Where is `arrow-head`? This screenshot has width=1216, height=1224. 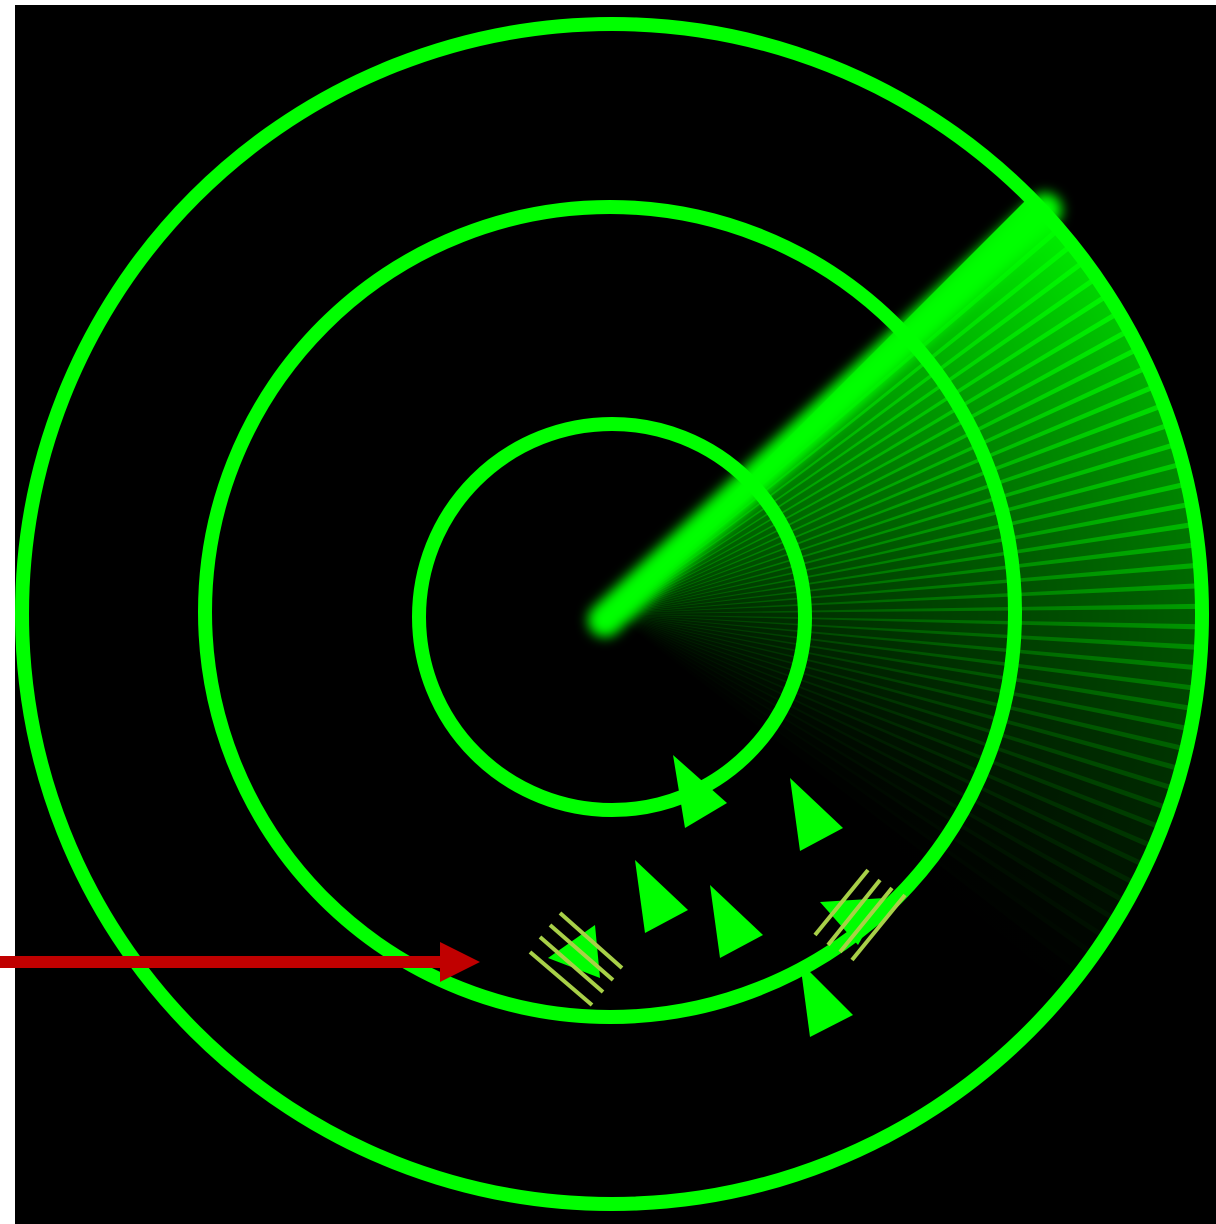 arrow-head is located at coordinates (460, 962).